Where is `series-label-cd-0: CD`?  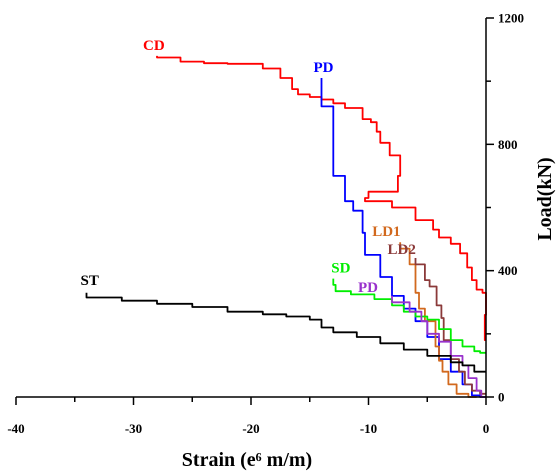
series-label-cd-0: CD is located at coordinates (154, 46).